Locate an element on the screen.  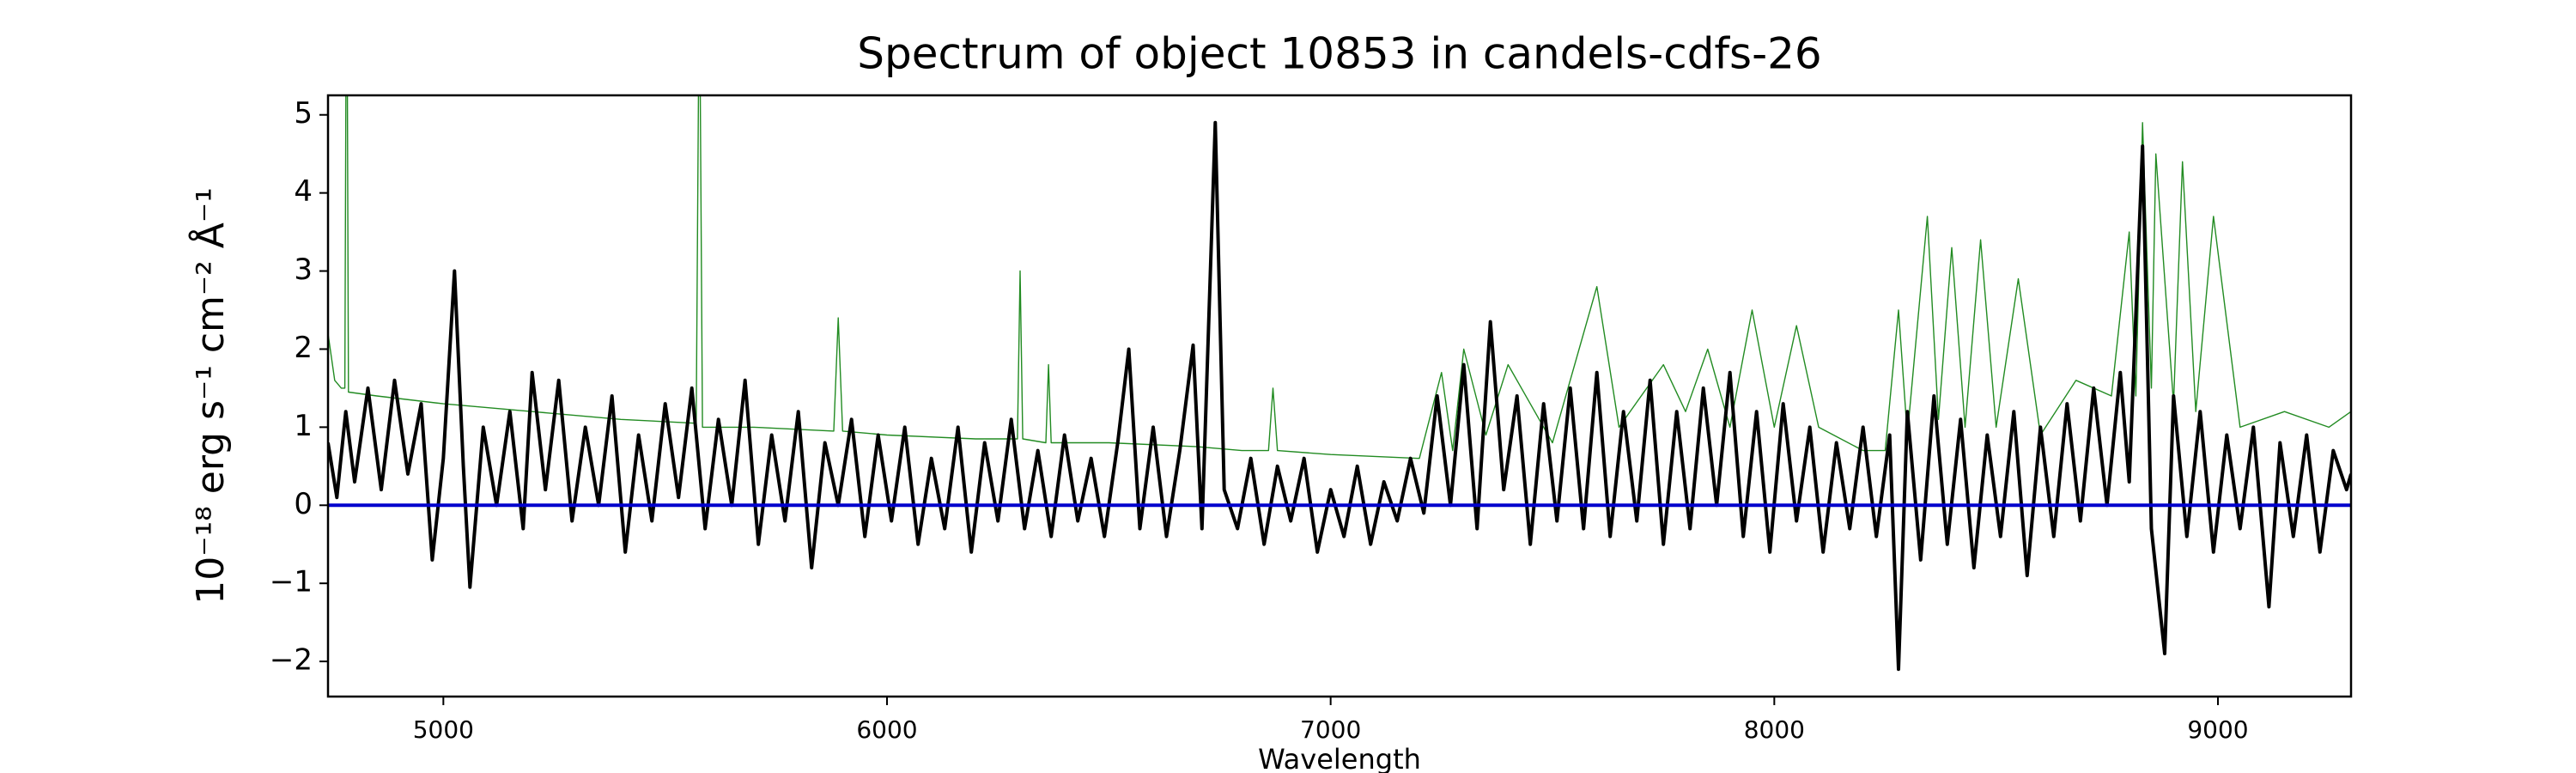
x-tick-label: 7000 is located at coordinates (1330, 729).